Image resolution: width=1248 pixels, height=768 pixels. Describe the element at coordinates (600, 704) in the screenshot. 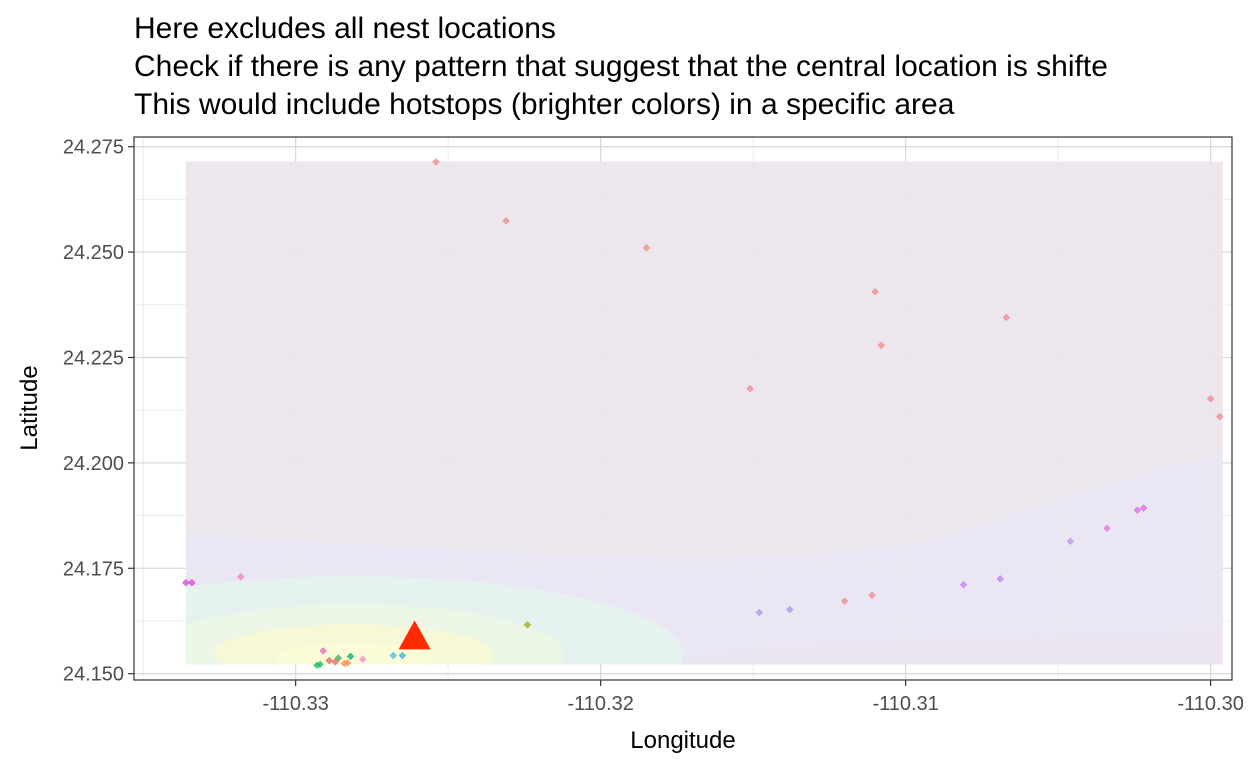

I see `x-tick-label: -110.32` at that location.